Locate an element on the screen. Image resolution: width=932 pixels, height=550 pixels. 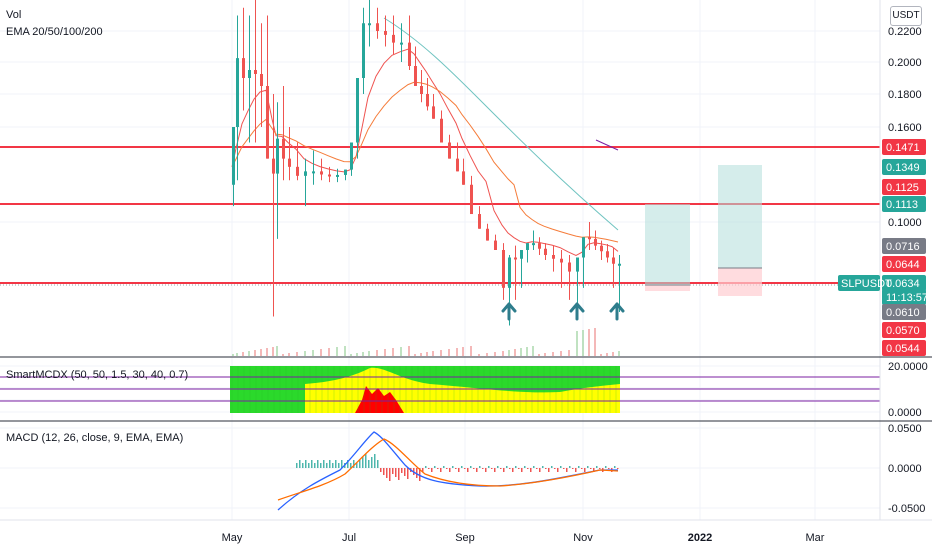
price-tag-label: 0.1349 is located at coordinates (903, 168).